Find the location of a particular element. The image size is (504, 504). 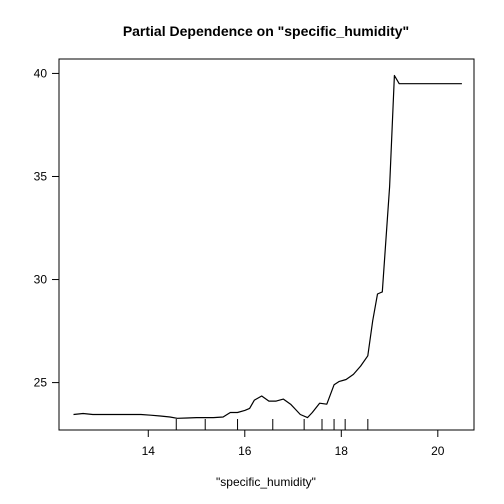

rug-marks is located at coordinates (272, 424).